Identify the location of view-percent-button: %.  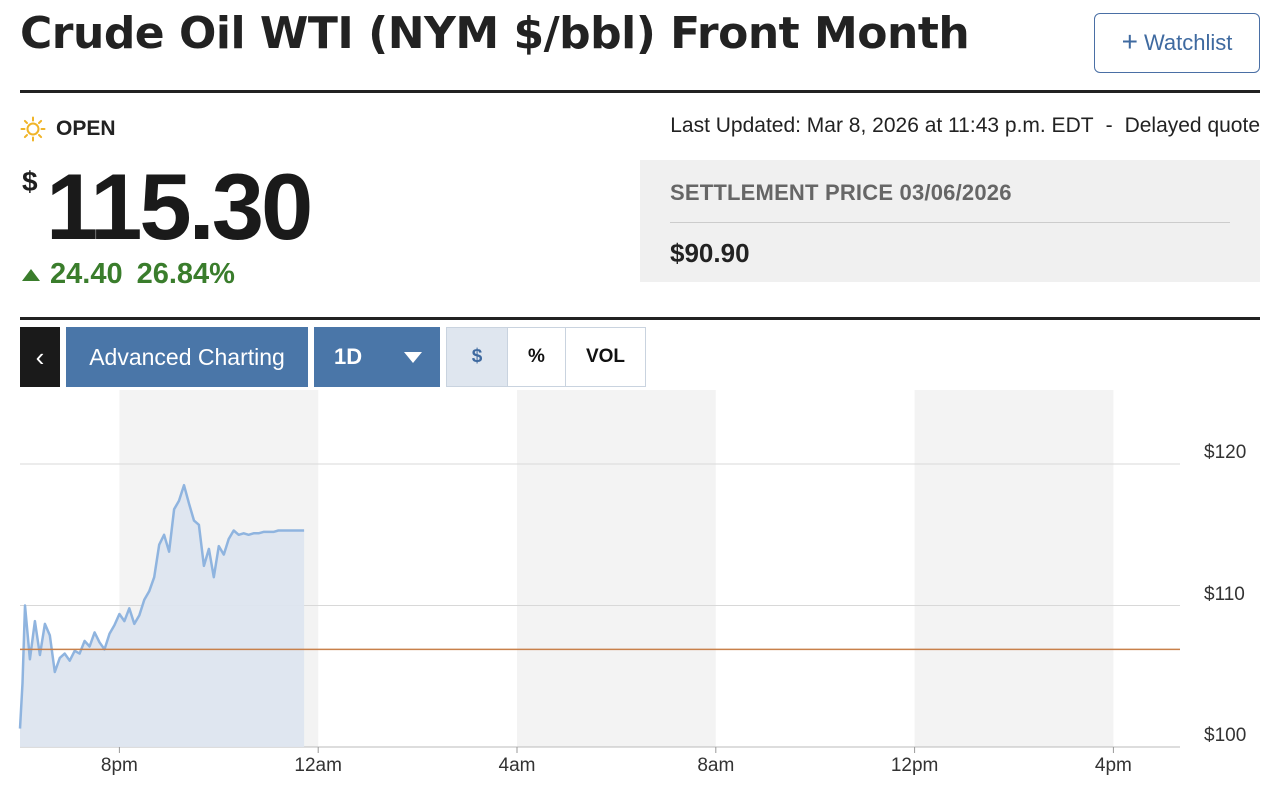
(536, 357).